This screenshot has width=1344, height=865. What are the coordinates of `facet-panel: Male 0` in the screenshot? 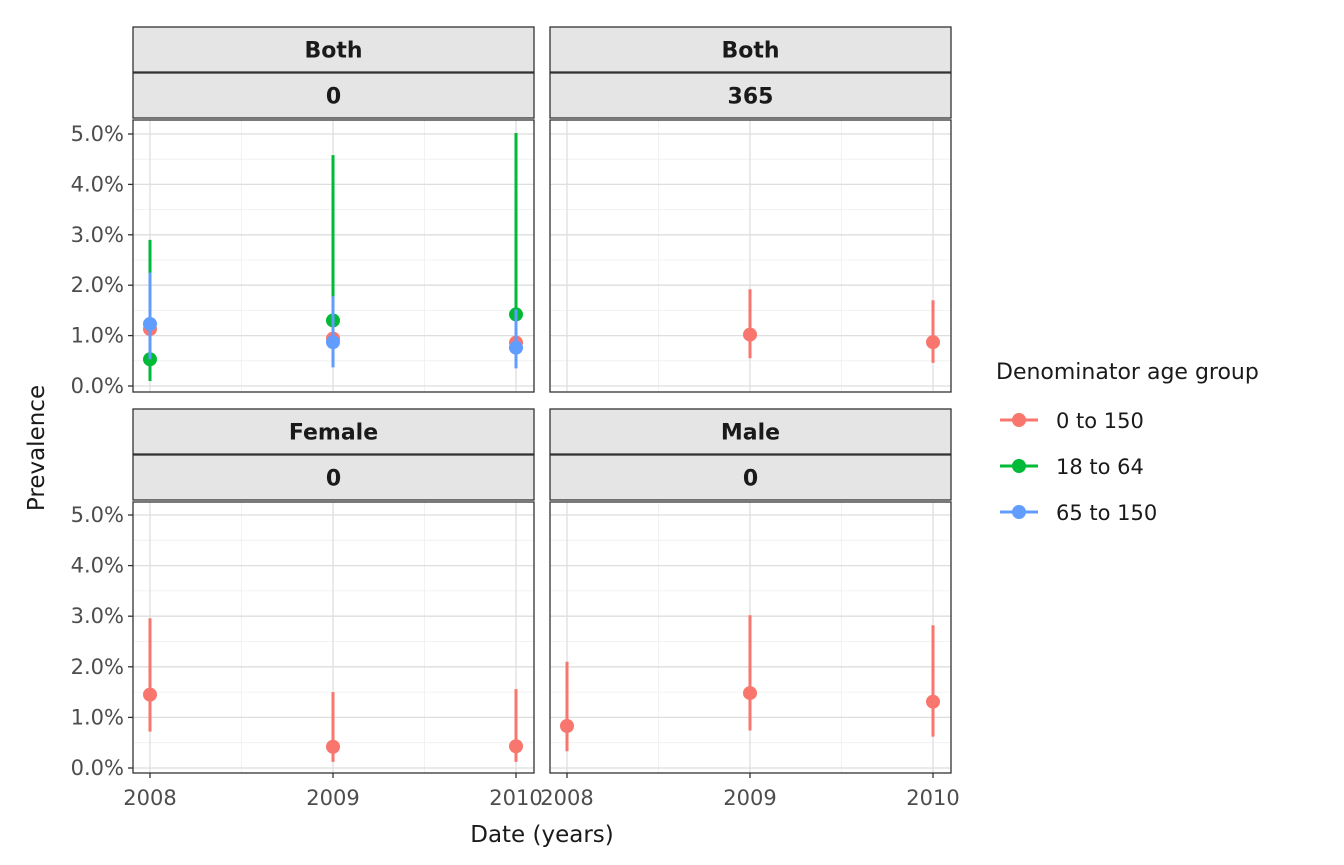 It's located at (750, 591).